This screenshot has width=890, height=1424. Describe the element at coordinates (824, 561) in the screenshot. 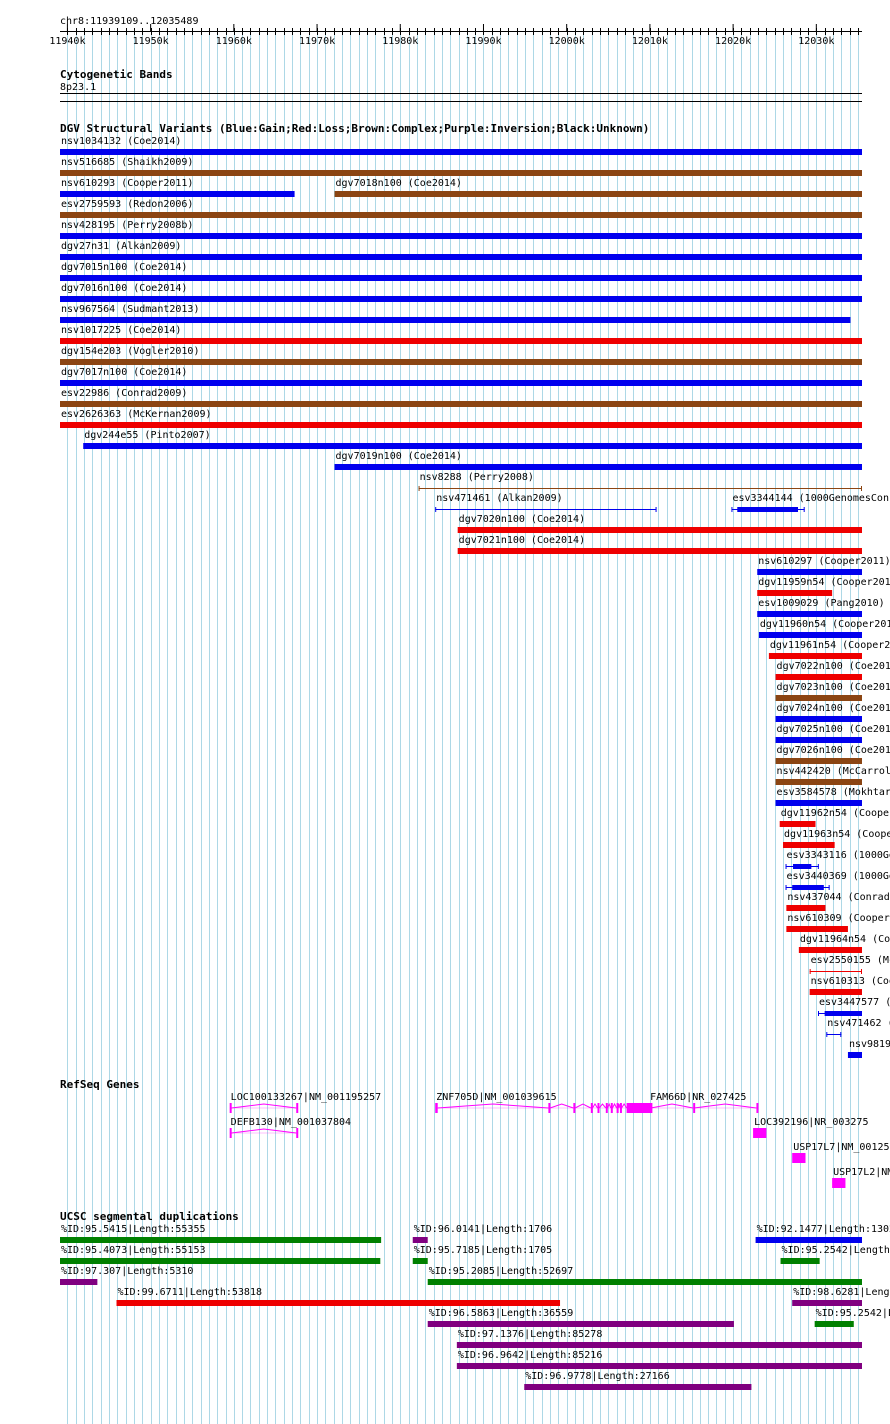

I see `dgv-variant-label: nsv610297 (Cooper2011)` at that location.